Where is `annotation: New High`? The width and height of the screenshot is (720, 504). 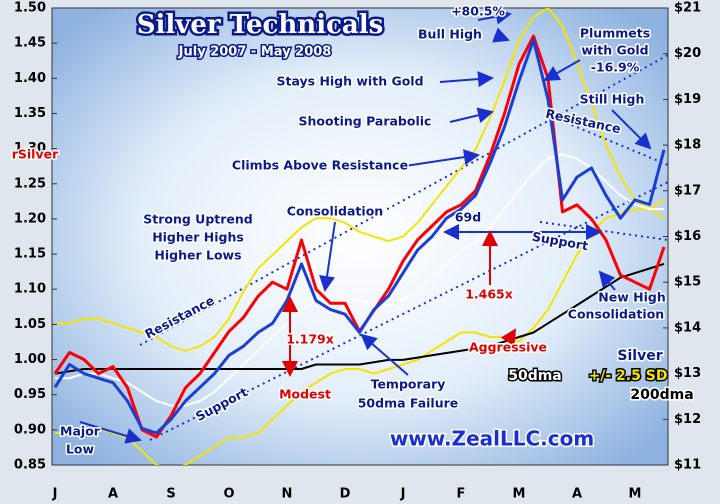 annotation: New High is located at coordinates (631, 297).